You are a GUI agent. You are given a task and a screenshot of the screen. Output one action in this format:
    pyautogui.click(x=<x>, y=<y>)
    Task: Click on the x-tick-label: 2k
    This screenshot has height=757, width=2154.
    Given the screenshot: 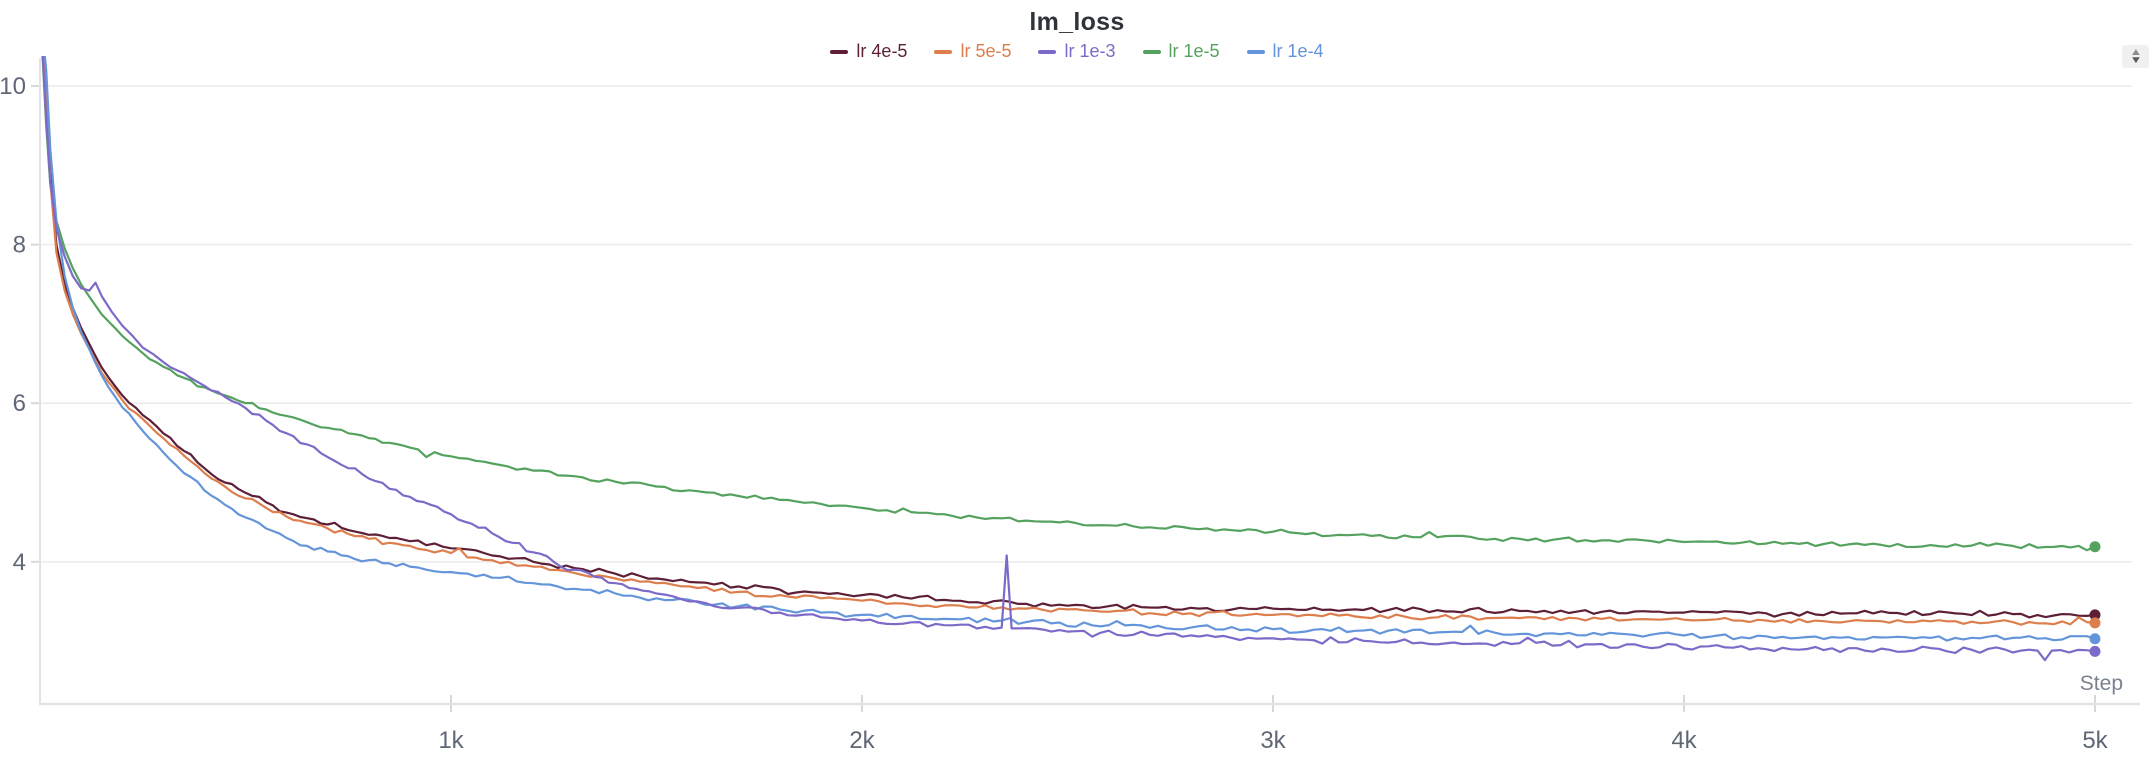 What is the action you would take?
    pyautogui.click(x=862, y=740)
    